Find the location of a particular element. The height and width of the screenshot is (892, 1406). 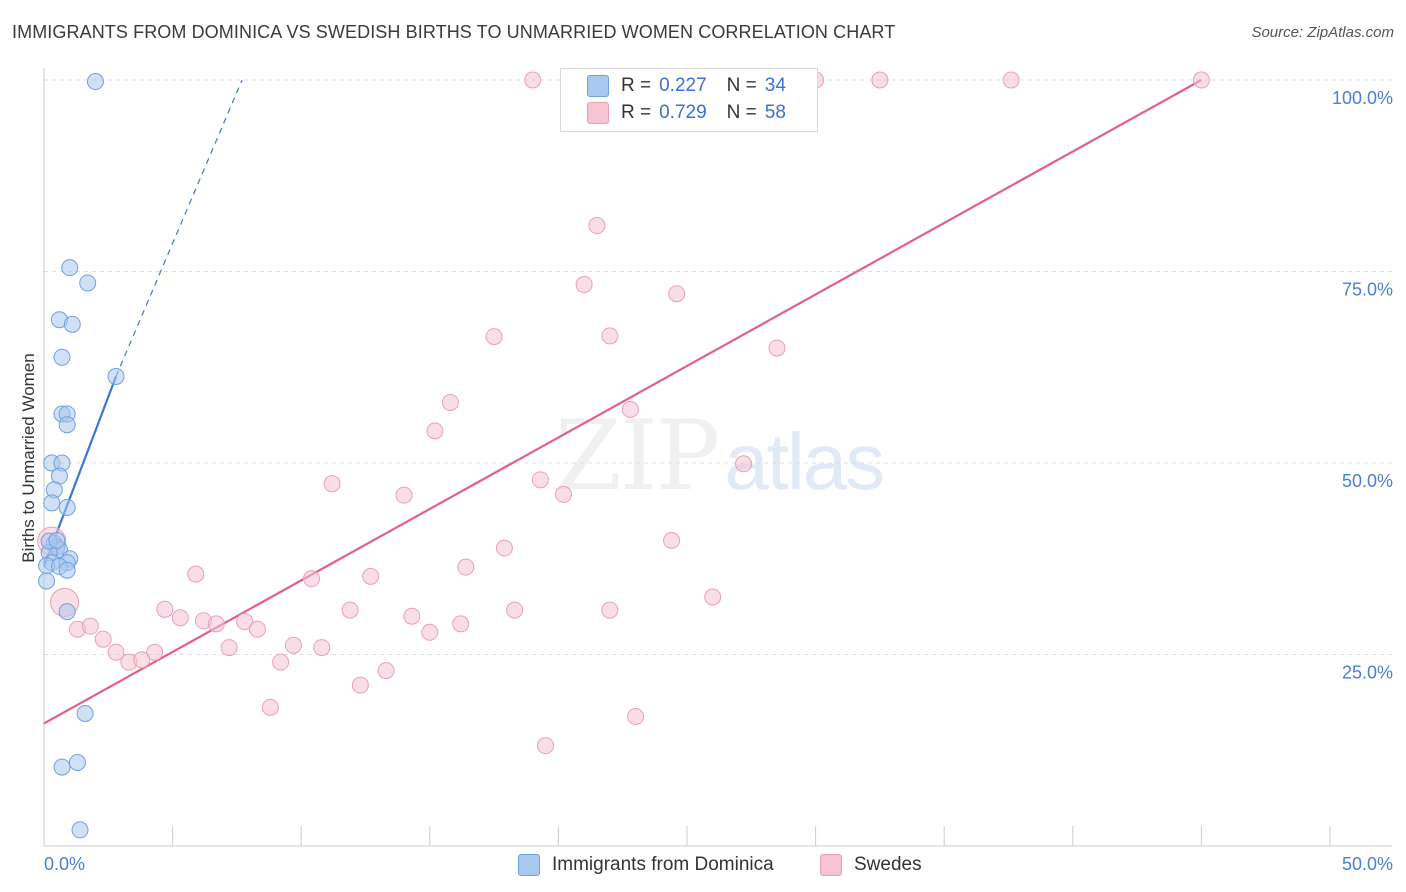

legend-row-swedes: R = 0.729 N = 58 is located at coordinates (686, 113).